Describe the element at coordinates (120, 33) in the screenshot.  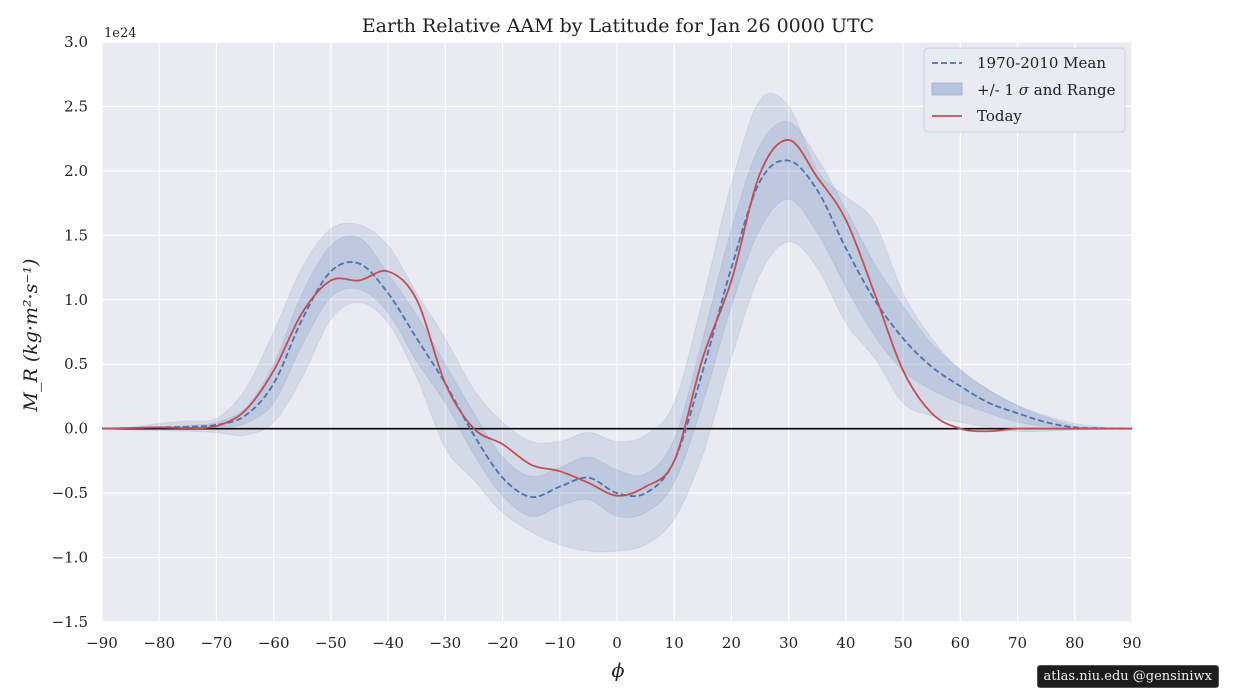
I see `y-offset-text: 1e24` at that location.